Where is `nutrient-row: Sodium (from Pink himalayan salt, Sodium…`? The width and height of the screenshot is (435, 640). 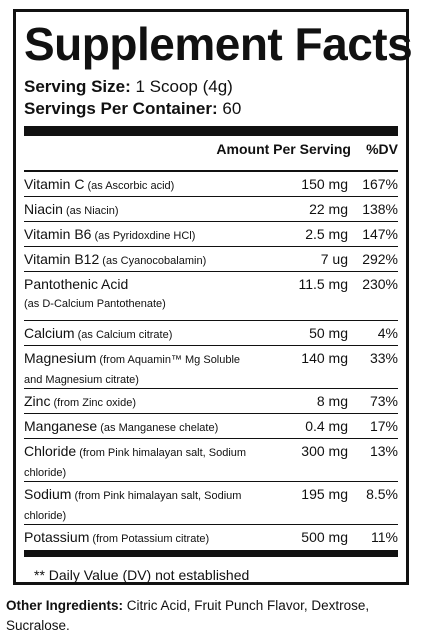 nutrient-row: Sodium (from Pink himalayan salt, Sodium… is located at coordinates (211, 503).